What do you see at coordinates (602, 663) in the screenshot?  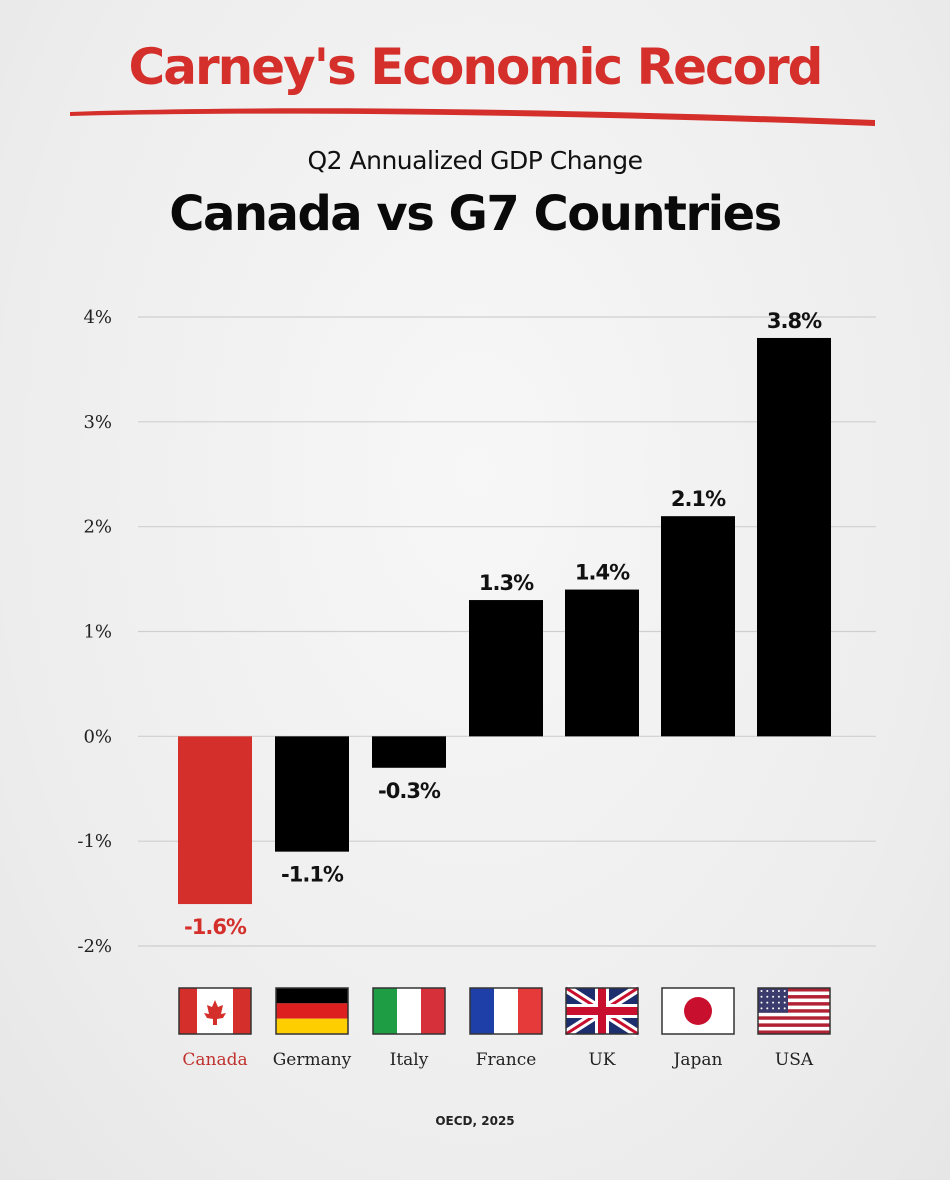 I see `bar-uk` at bounding box center [602, 663].